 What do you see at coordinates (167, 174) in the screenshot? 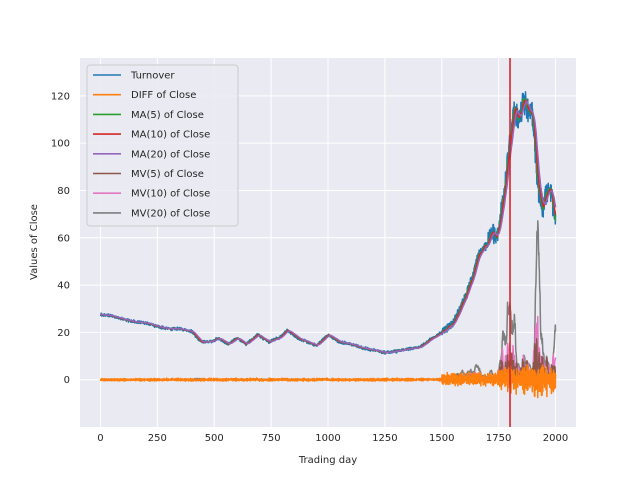
I see `legend-label: MV(5) of Close` at bounding box center [167, 174].